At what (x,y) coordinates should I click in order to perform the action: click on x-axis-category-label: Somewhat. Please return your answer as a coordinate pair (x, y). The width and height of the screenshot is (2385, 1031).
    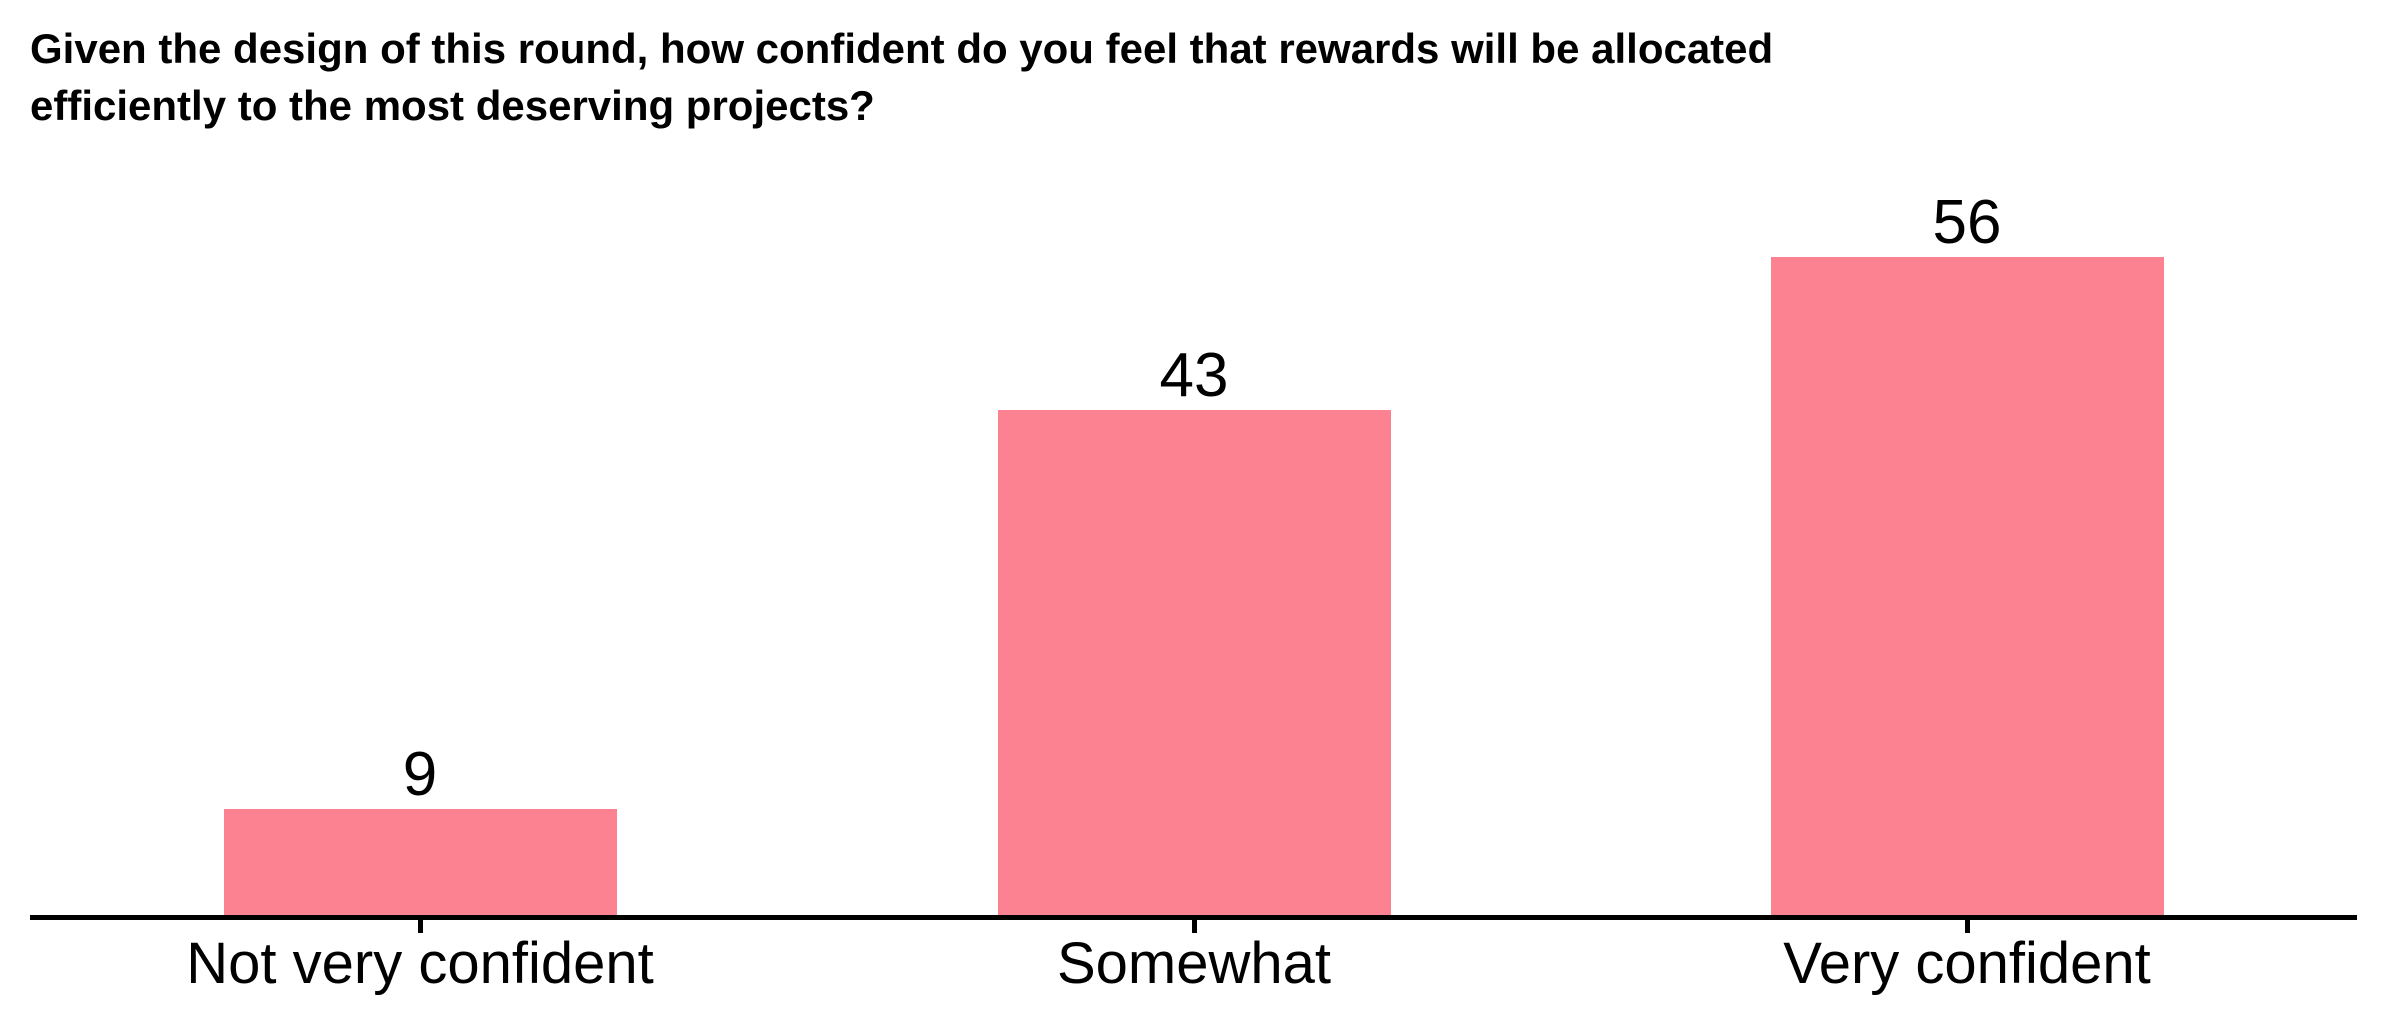
    Looking at the image, I should click on (1194, 963).